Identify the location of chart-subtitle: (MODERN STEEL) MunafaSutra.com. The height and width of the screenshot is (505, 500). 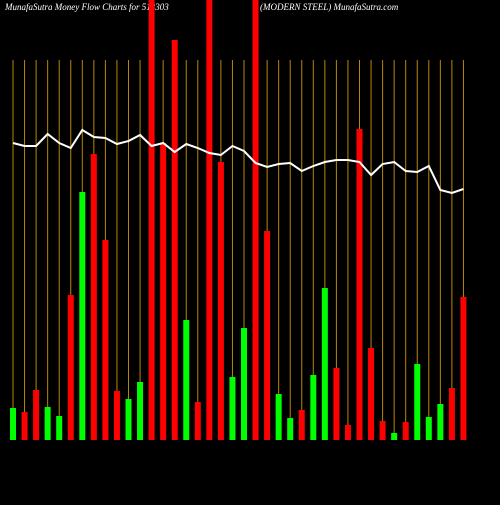
(329, 7).